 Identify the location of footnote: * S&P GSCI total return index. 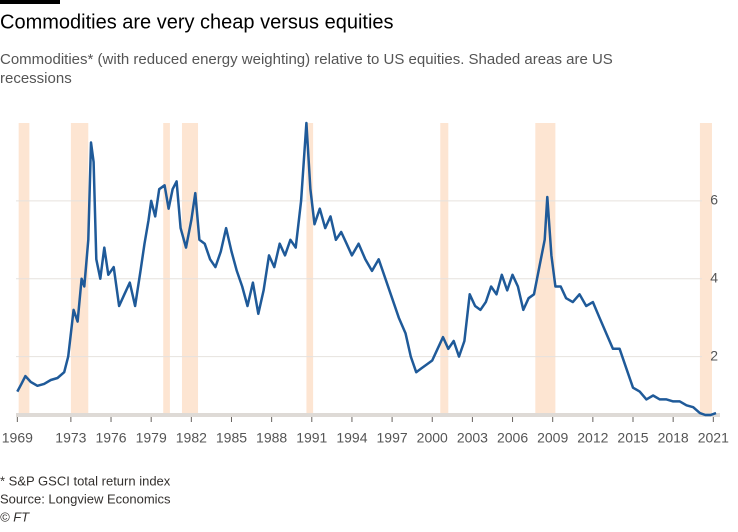
(85, 480).